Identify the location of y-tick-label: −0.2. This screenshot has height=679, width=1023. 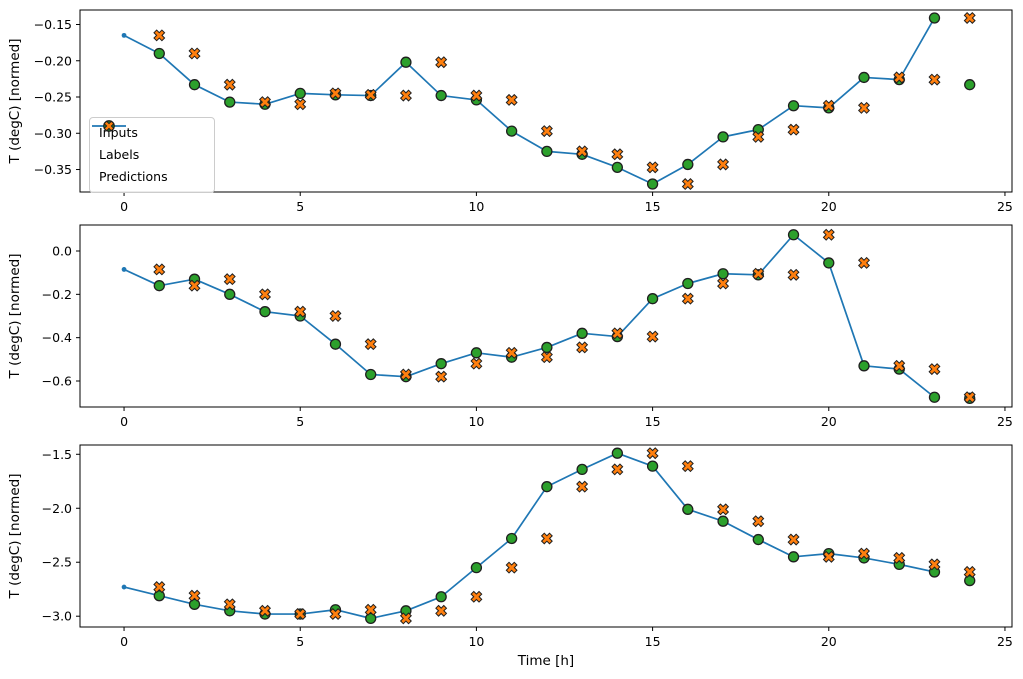
(57, 294).